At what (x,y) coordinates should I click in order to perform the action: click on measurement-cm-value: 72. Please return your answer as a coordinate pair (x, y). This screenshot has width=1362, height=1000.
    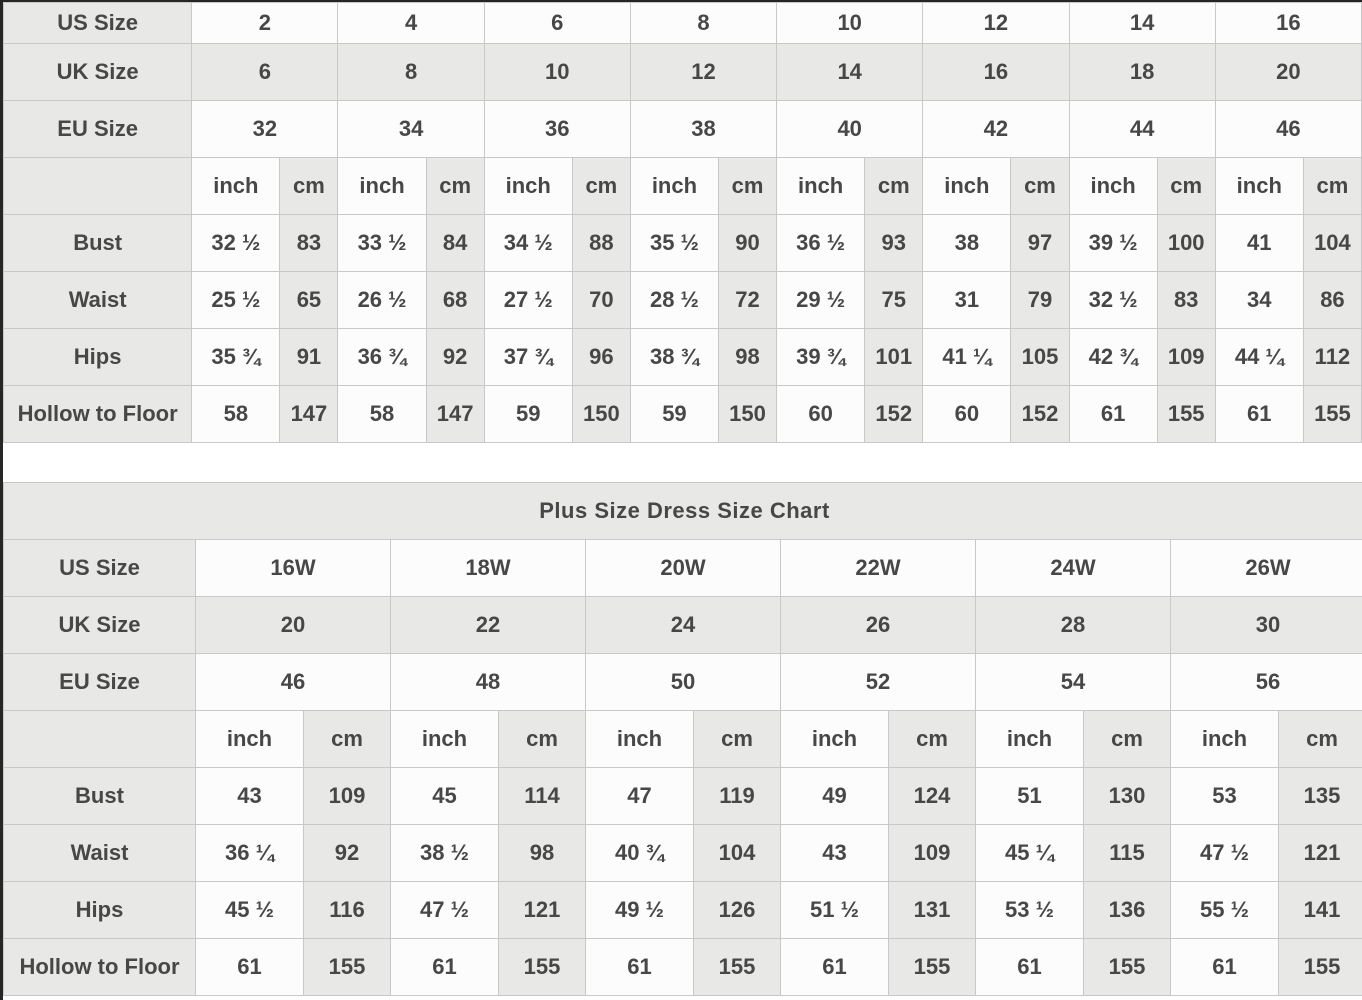
    Looking at the image, I should click on (747, 300).